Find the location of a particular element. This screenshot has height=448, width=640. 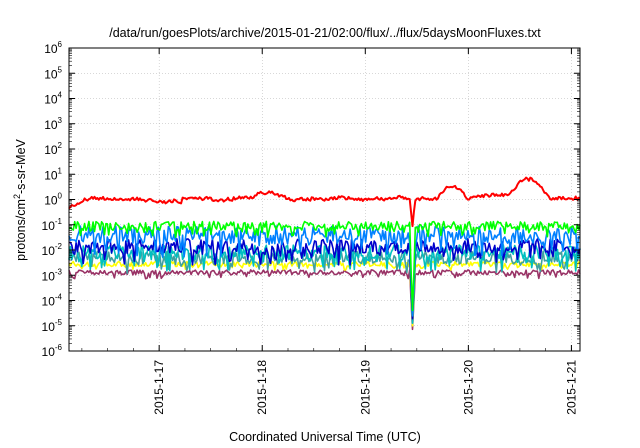

y-axis-label: protons/cm2-s-sr-MeV is located at coordinates (20, 199).